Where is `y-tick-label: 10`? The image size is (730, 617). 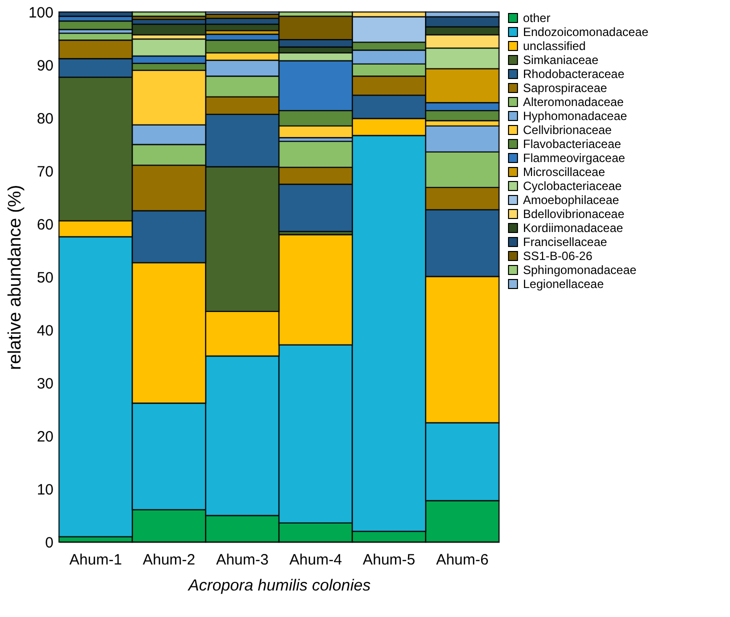 y-tick-label: 10 is located at coordinates (45, 490).